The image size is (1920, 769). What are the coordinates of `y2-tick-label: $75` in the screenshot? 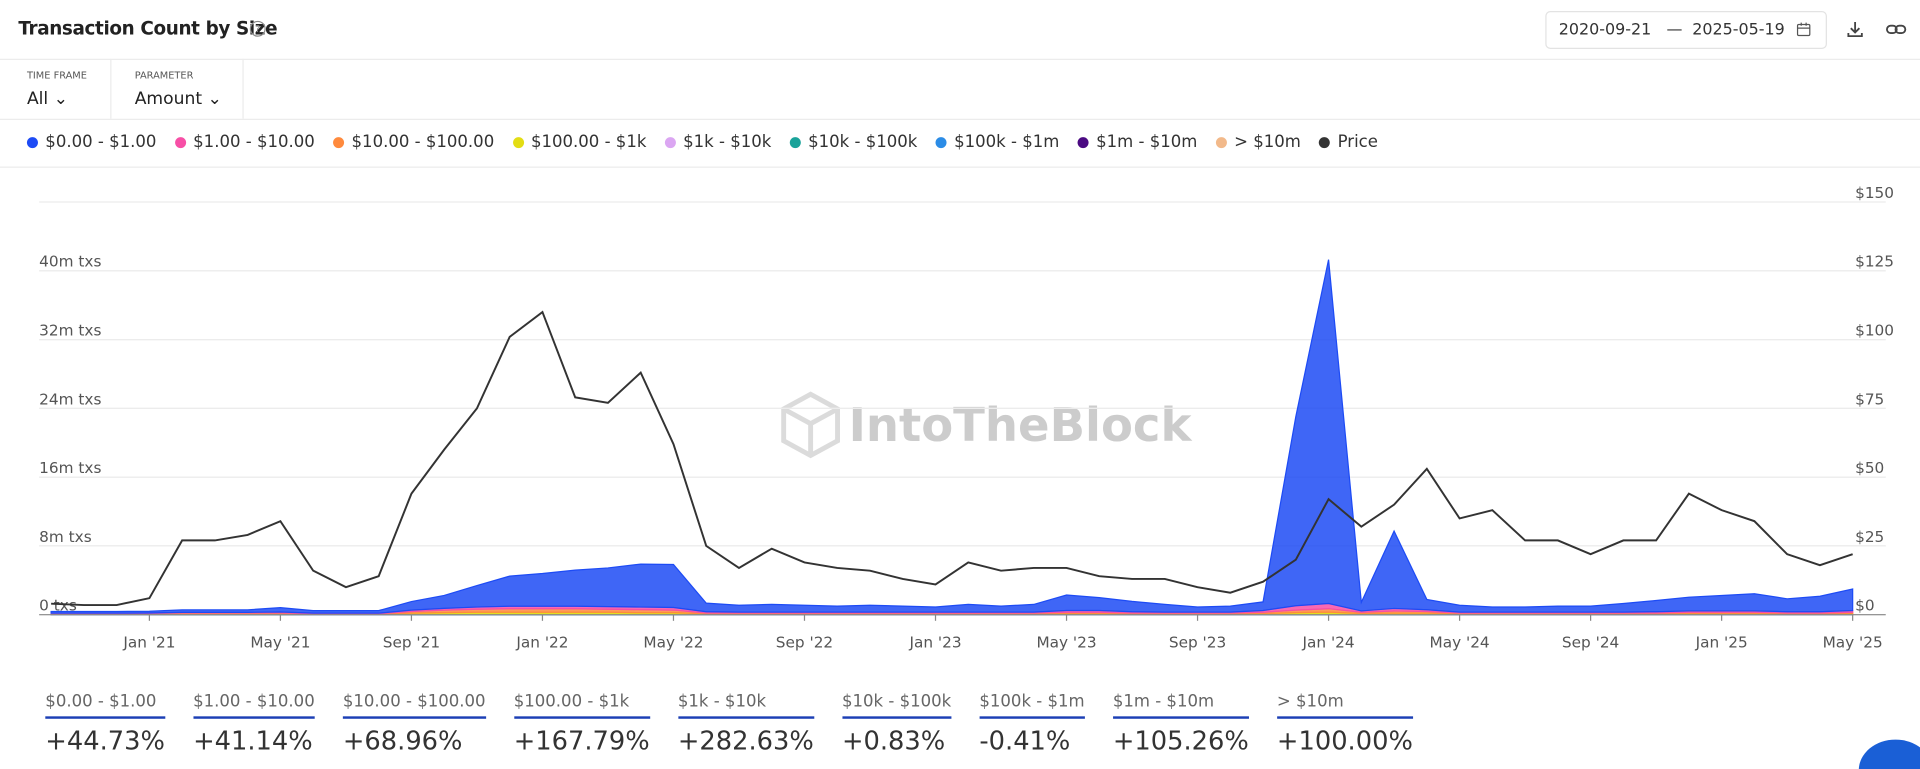 It's located at (1869, 399).